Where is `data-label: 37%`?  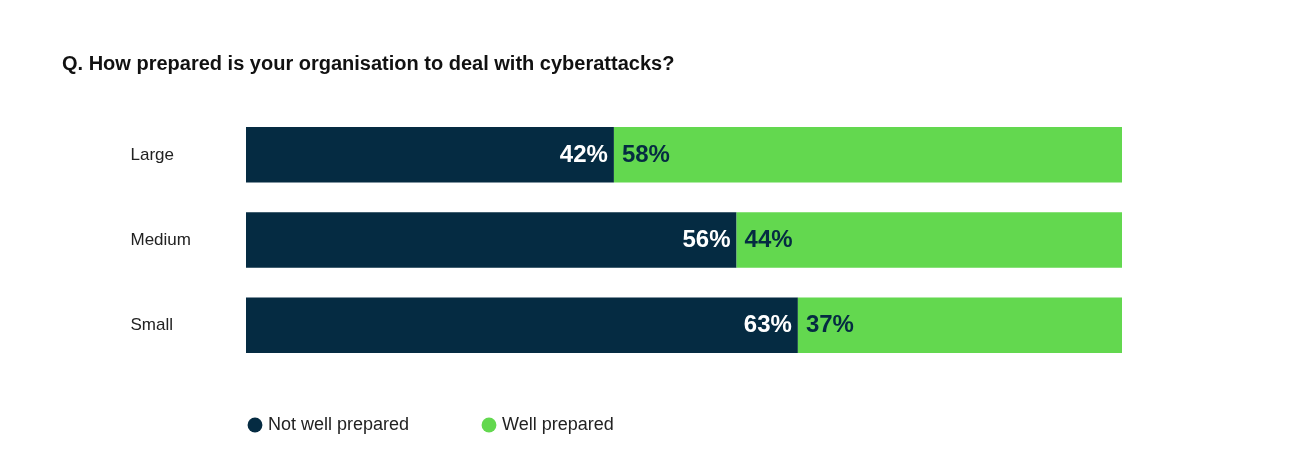 data-label: 37% is located at coordinates (829, 324).